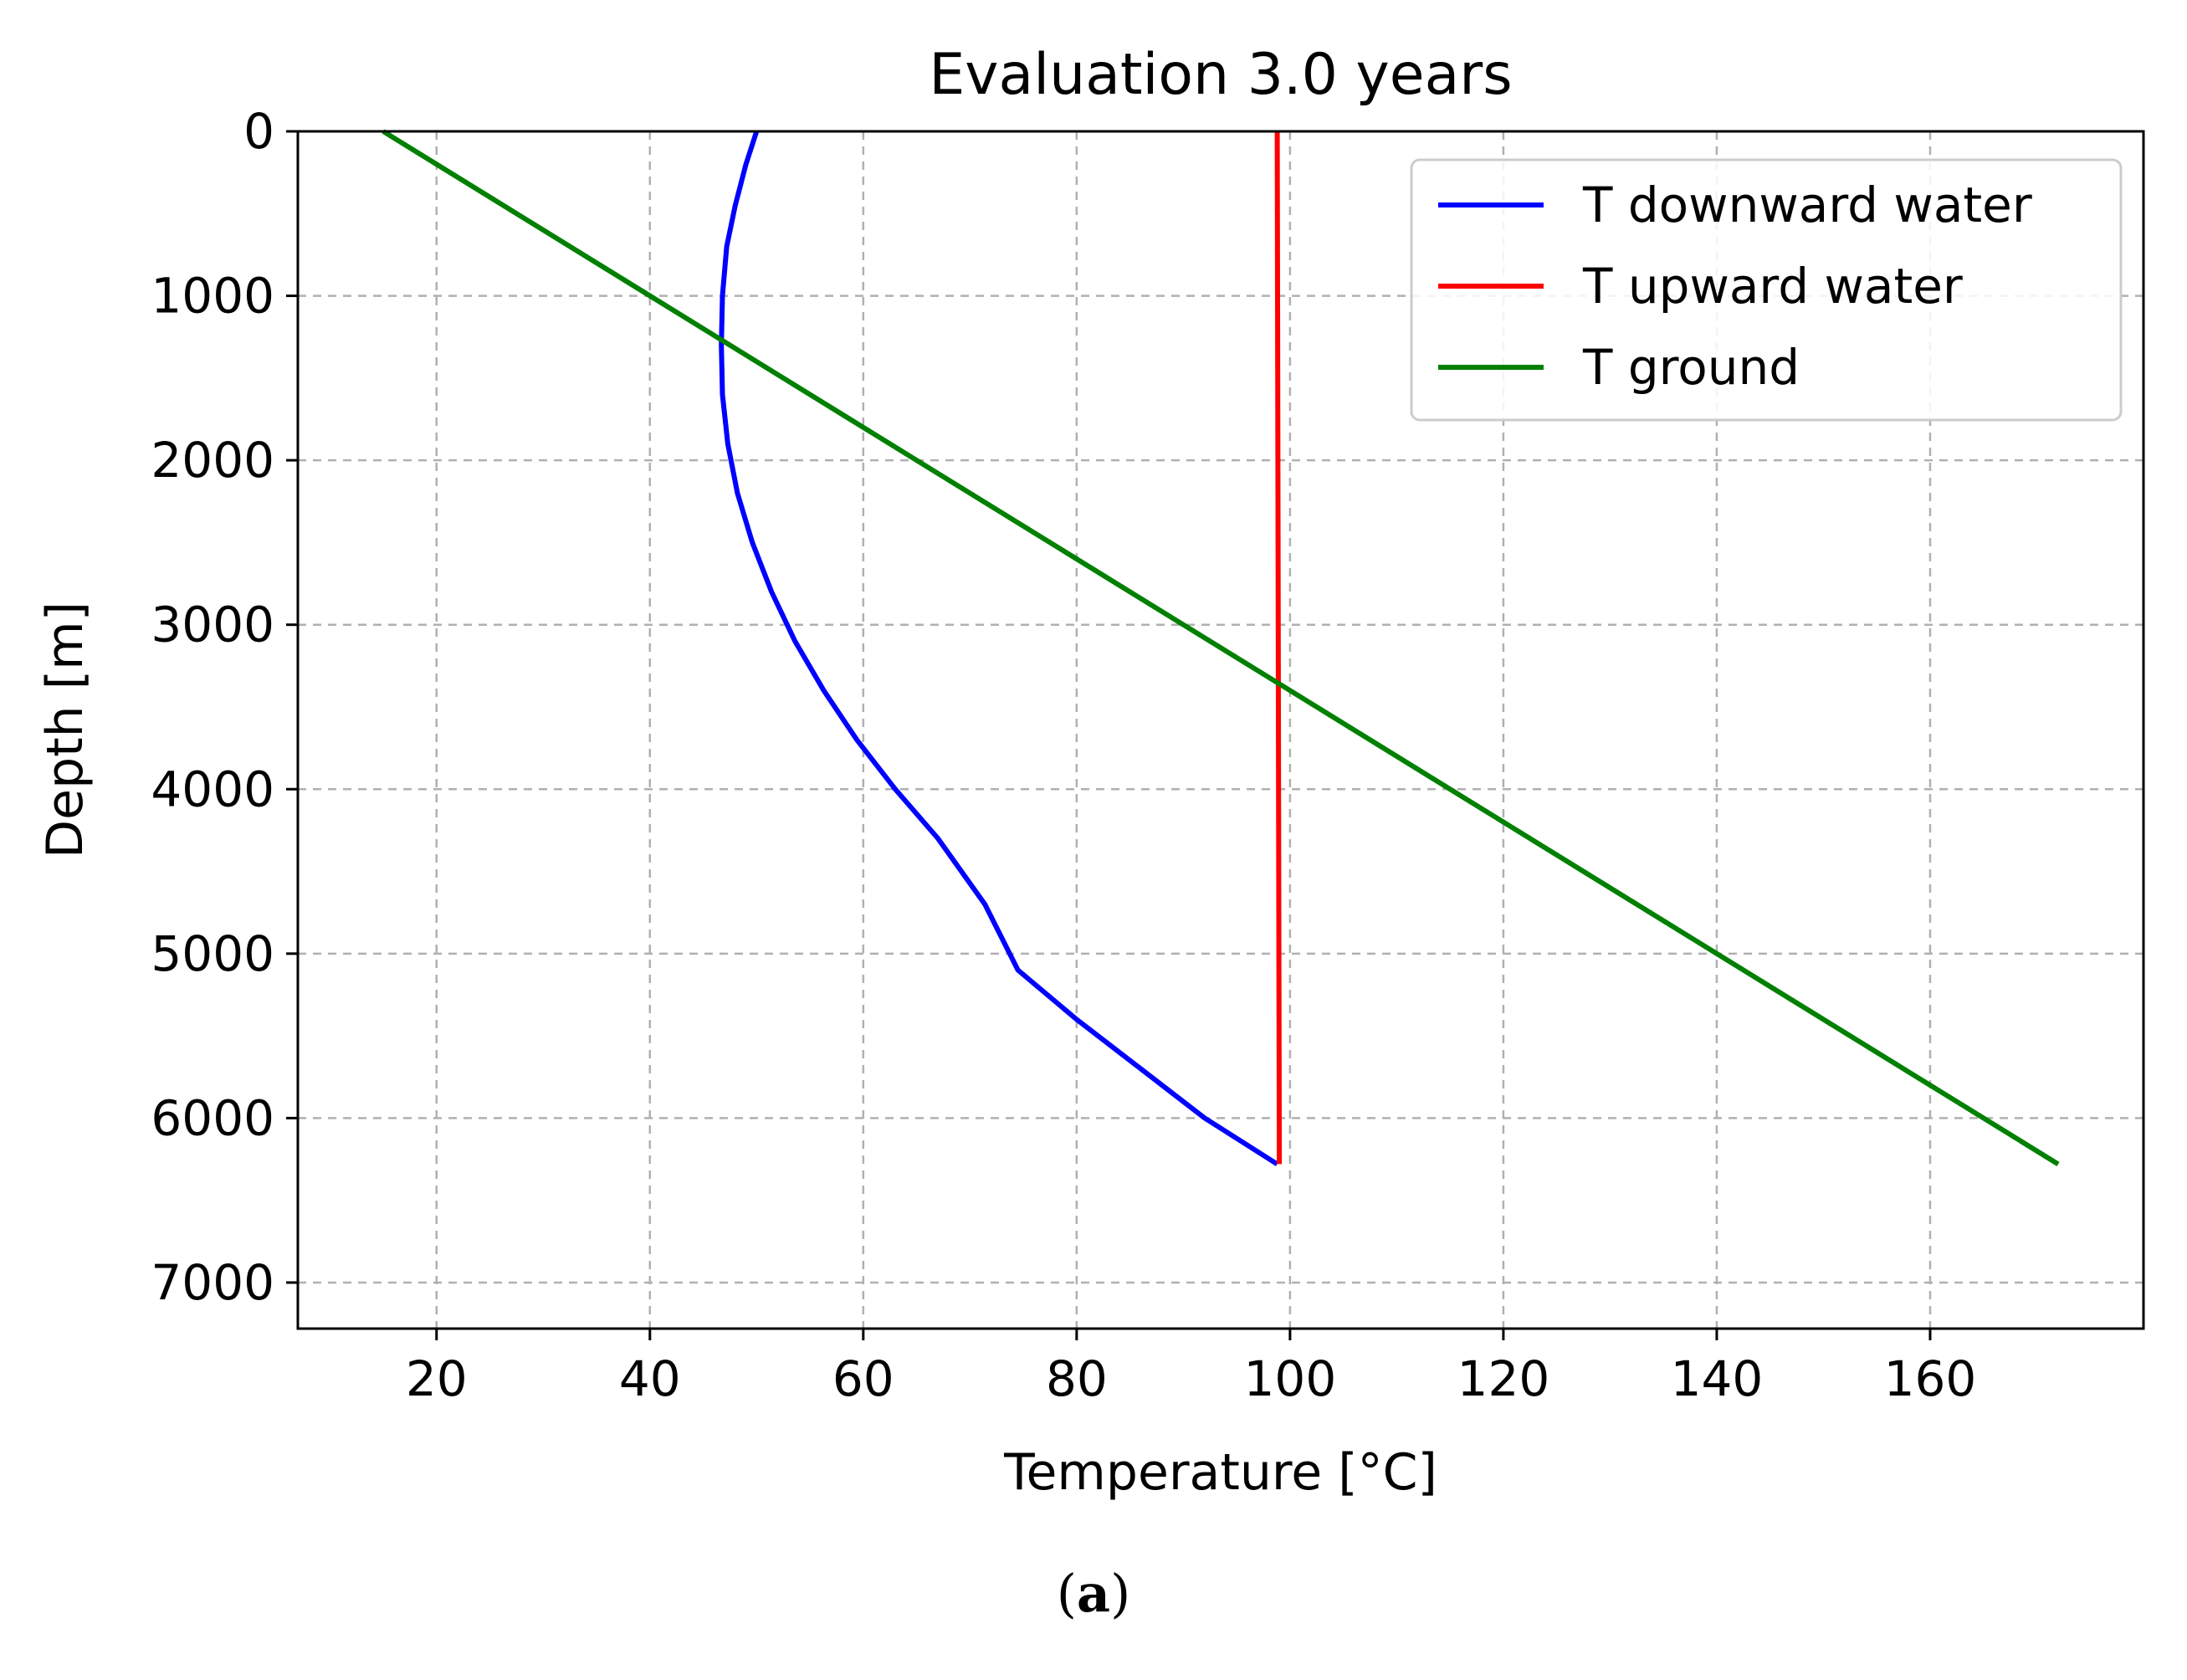 This screenshot has height=1680, width=2187. What do you see at coordinates (1066, 1593) in the screenshot?
I see `caption-open: (` at bounding box center [1066, 1593].